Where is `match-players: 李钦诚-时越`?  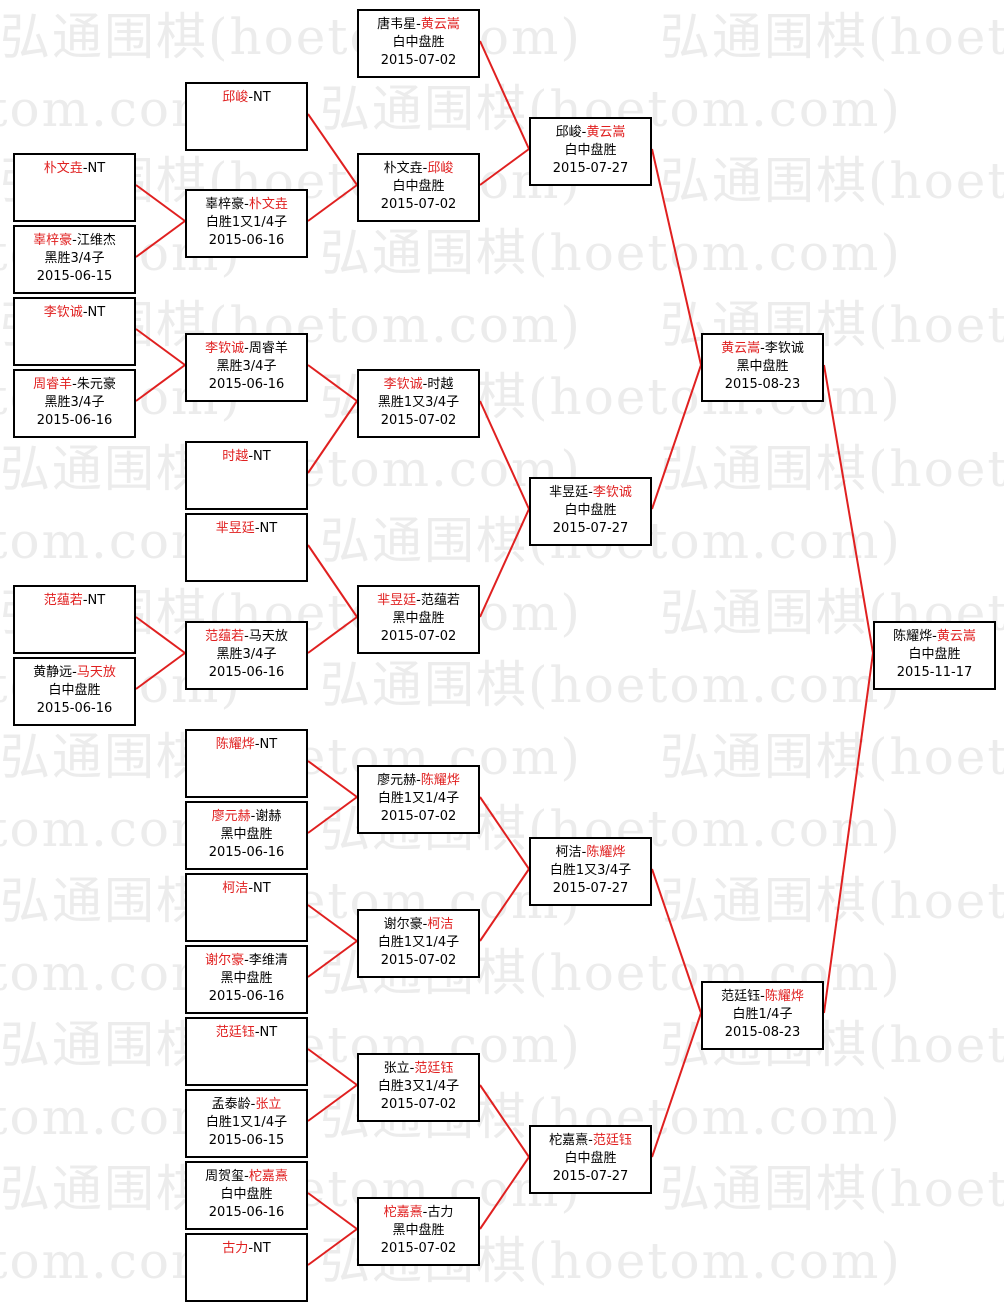
match-players: 李钦诚-时越 is located at coordinates (418, 385).